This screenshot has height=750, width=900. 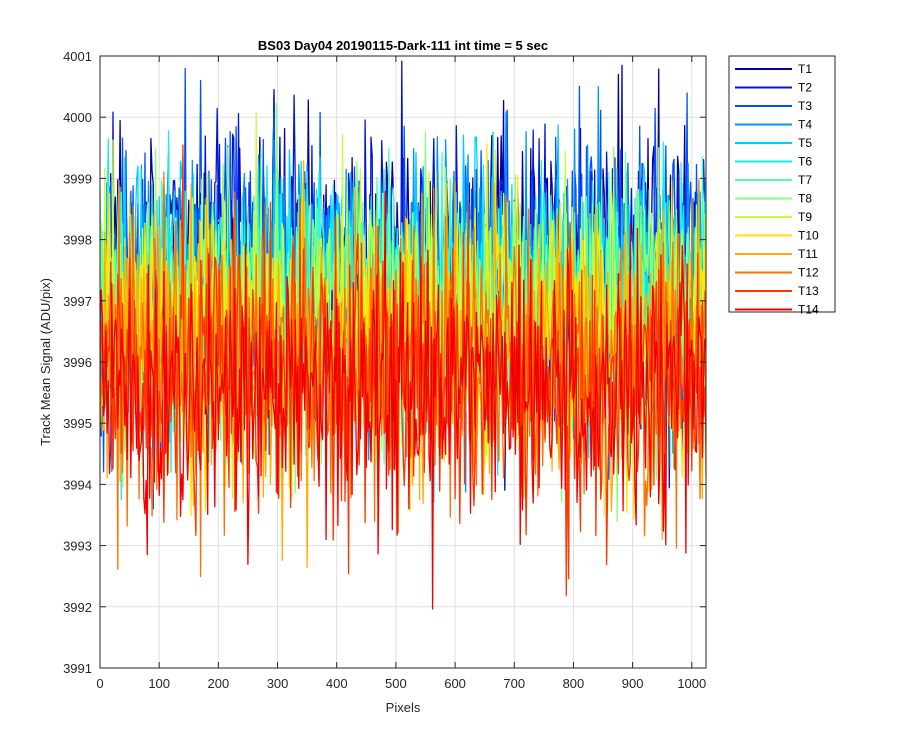 What do you see at coordinates (808, 254) in the screenshot?
I see `legend-label-t11: T11` at bounding box center [808, 254].